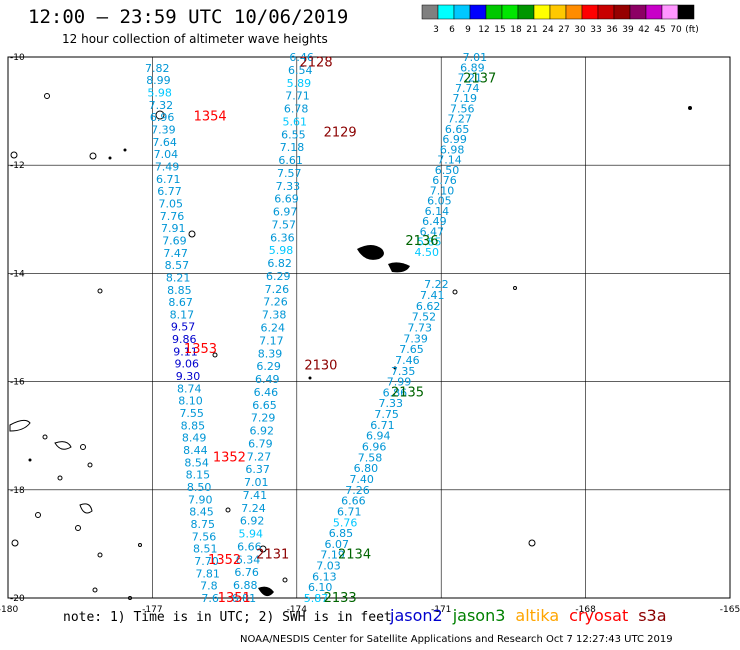 This screenshot has height=650, width=740. What do you see at coordinates (209, 586) in the screenshot?
I see `swh-value: 7.8` at bounding box center [209, 586].